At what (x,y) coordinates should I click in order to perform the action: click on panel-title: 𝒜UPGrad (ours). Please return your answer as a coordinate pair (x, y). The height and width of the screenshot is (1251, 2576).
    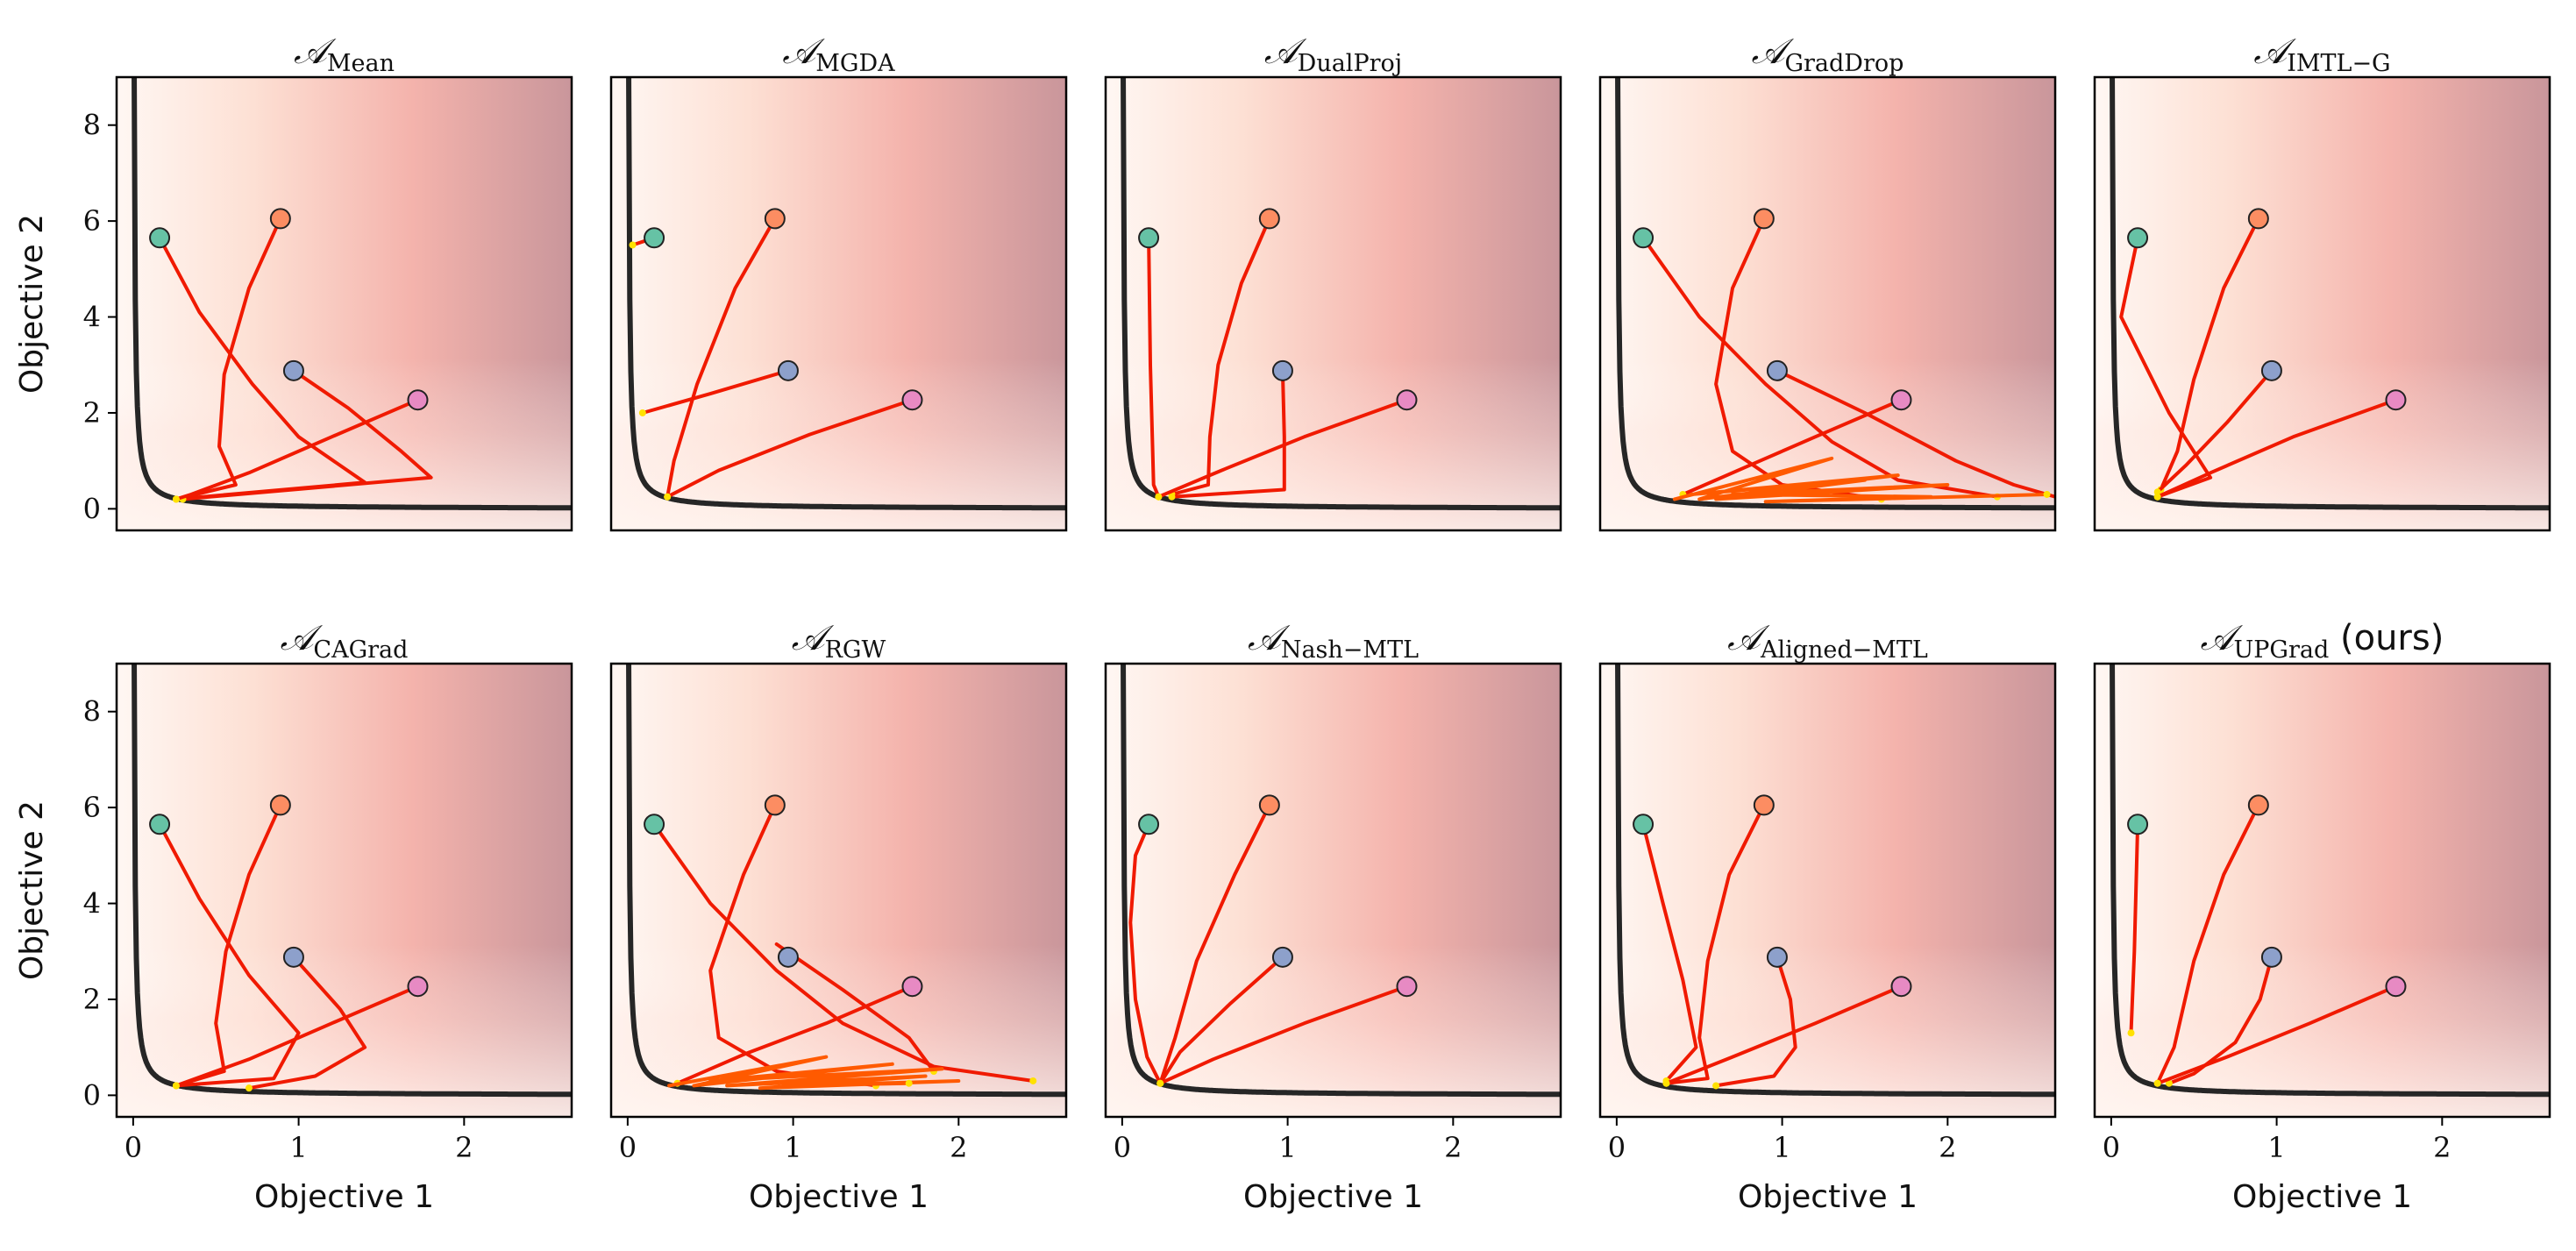
    Looking at the image, I should click on (2322, 641).